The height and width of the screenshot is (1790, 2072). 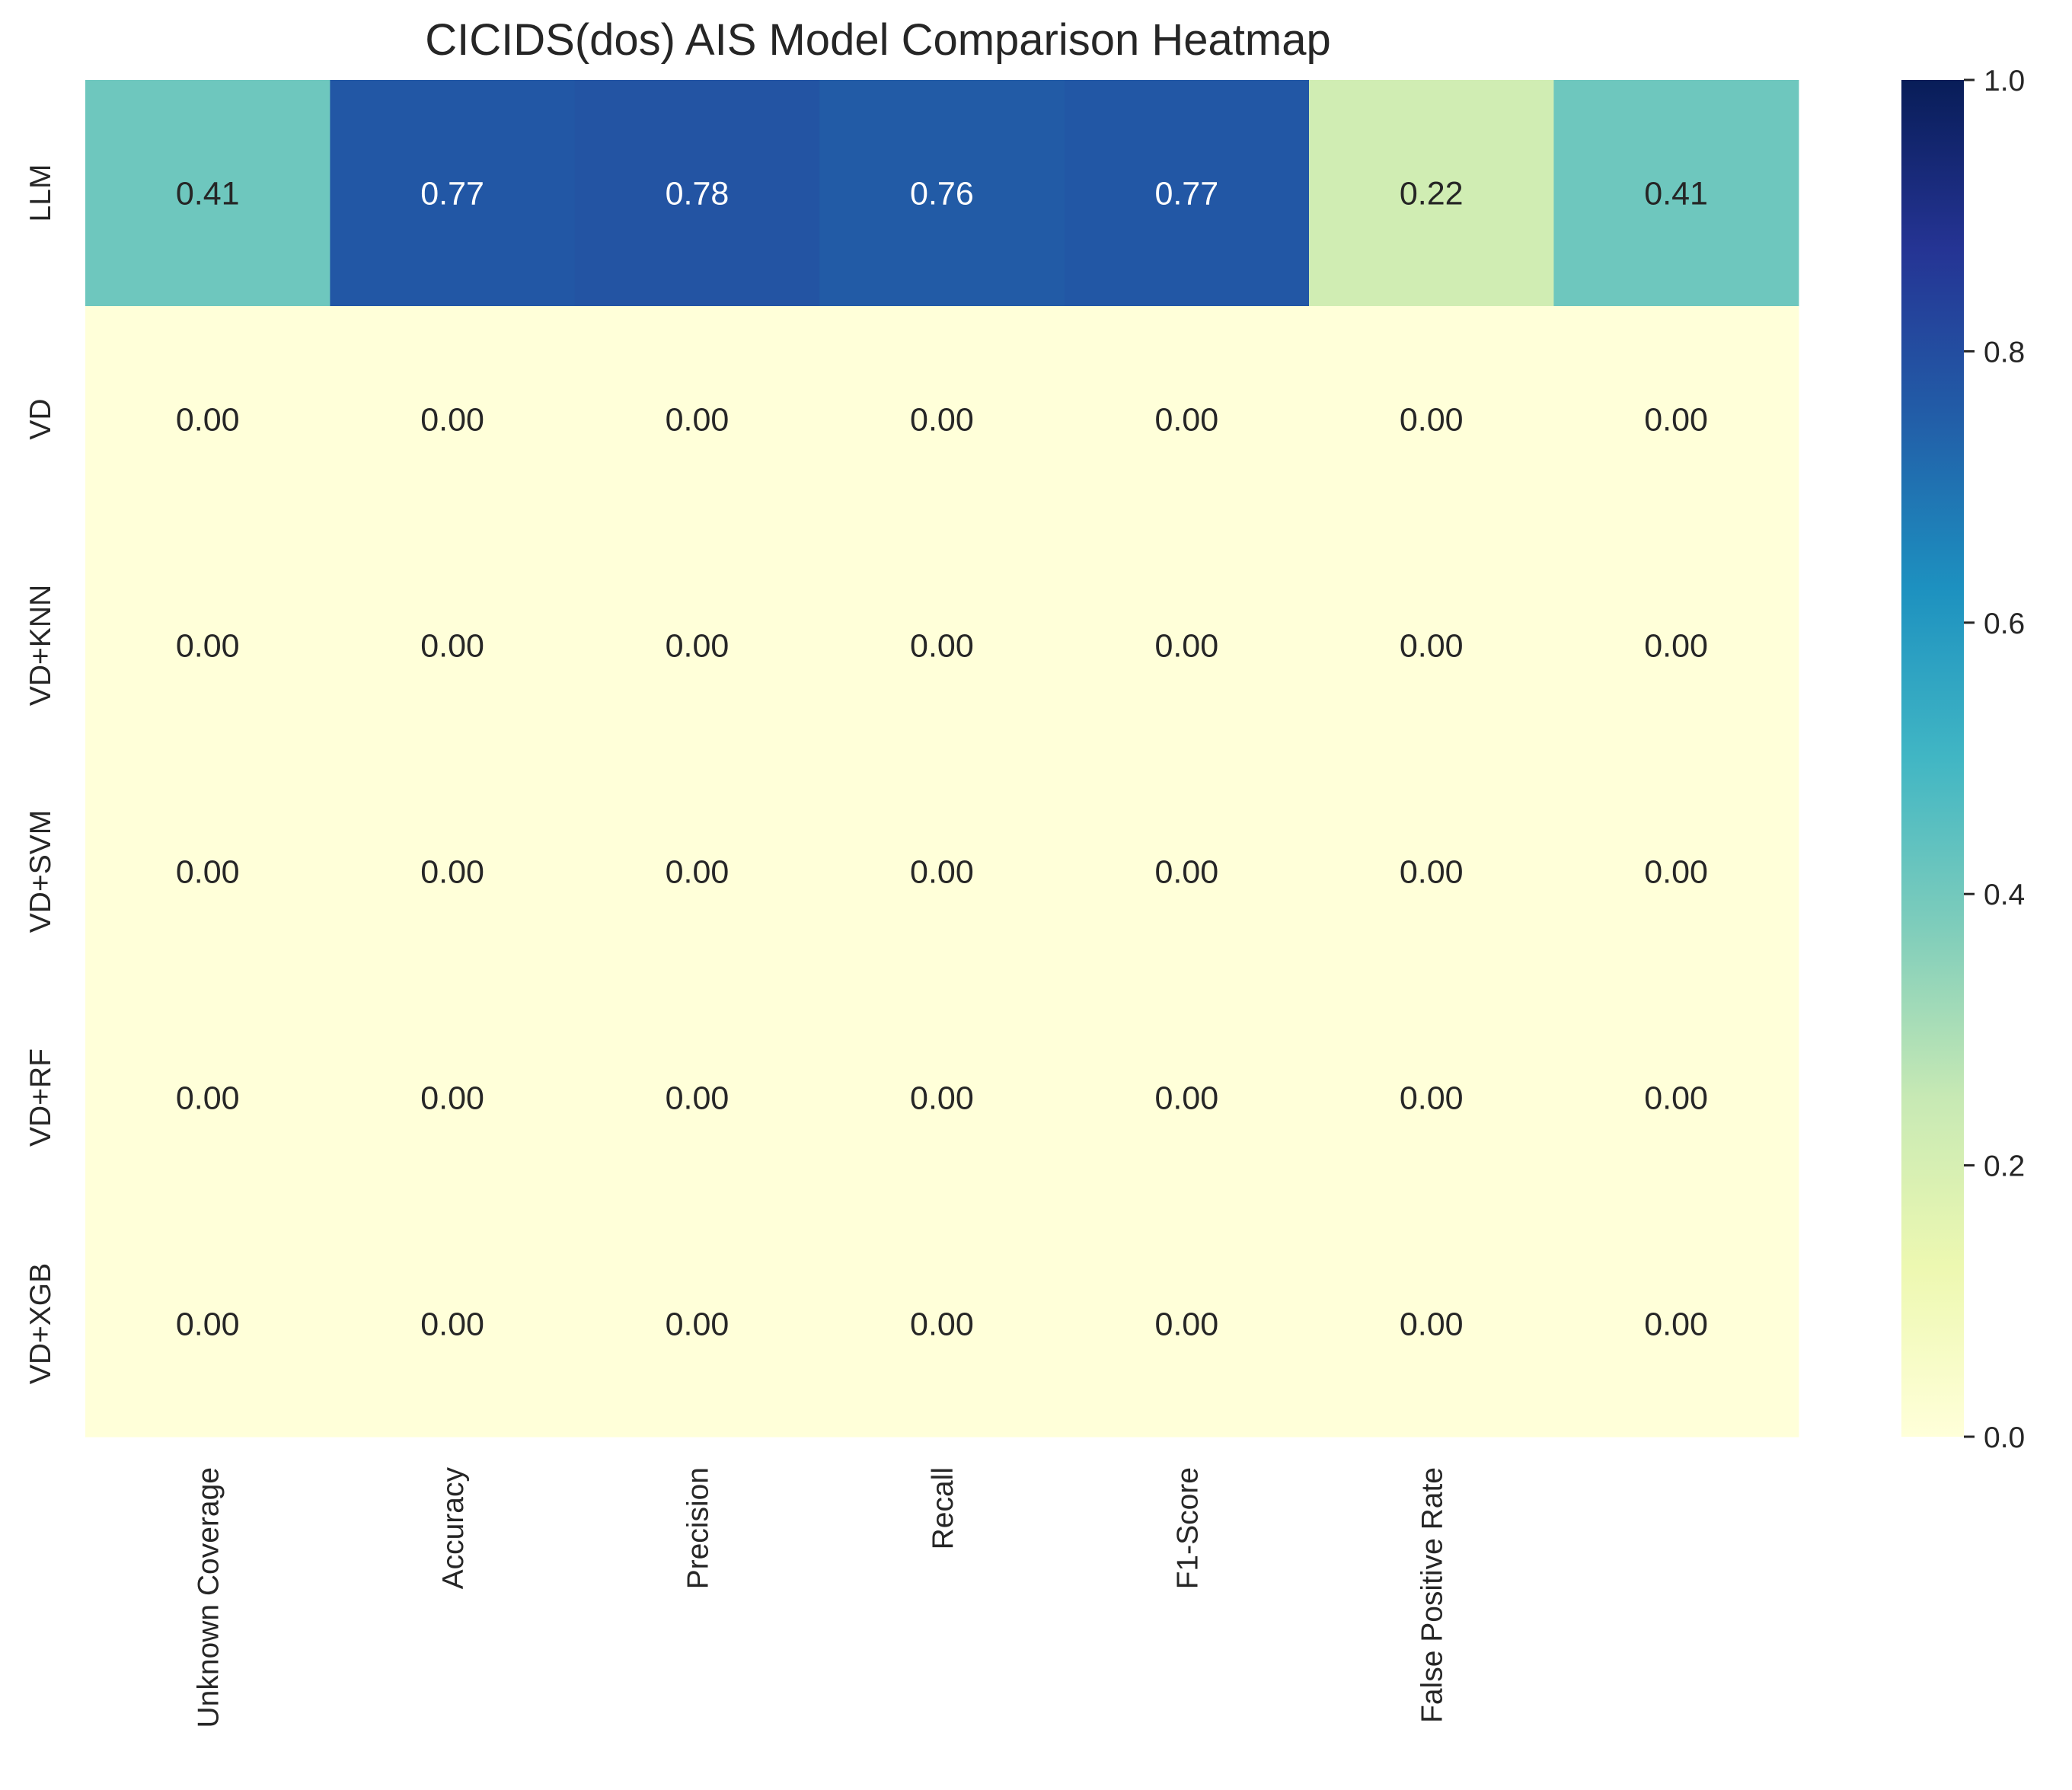 What do you see at coordinates (1932, 759) in the screenshot?
I see `colorbar-gradient` at bounding box center [1932, 759].